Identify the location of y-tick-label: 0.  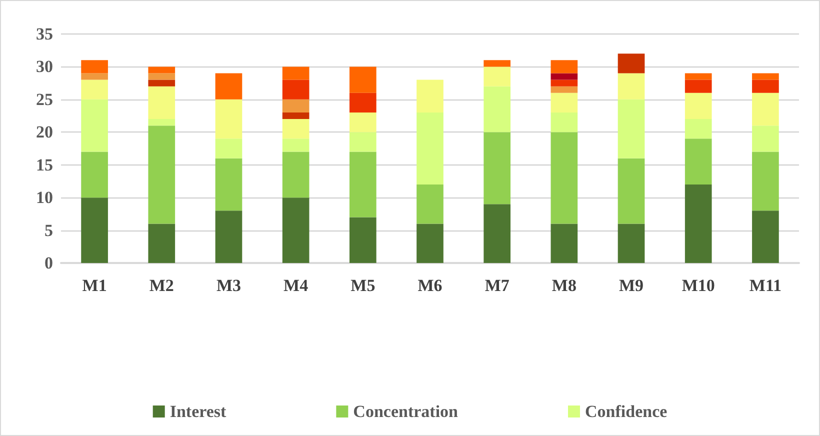
(48, 263).